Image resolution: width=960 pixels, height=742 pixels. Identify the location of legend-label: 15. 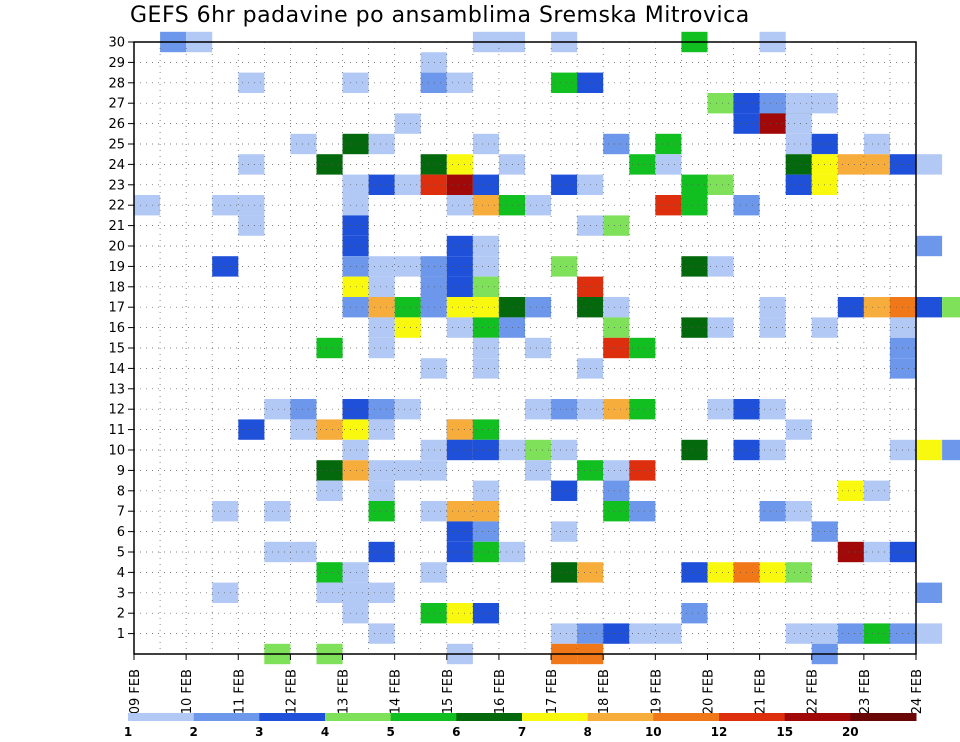
(784, 732).